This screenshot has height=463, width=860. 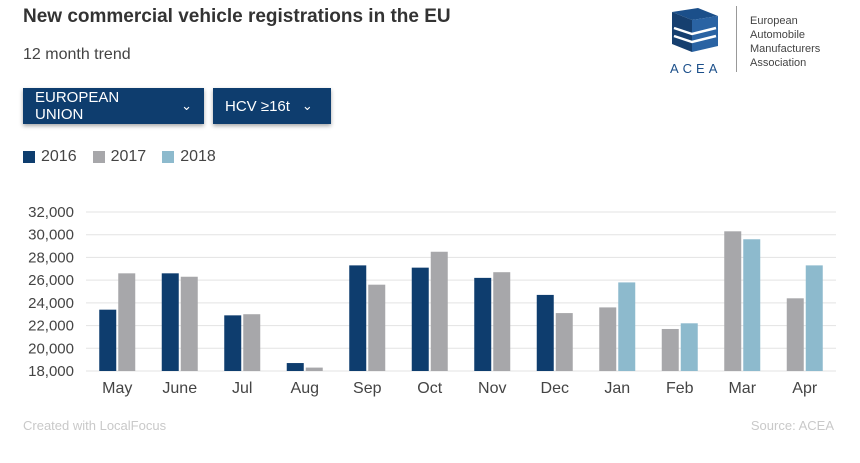 What do you see at coordinates (117, 388) in the screenshot?
I see `x-tick-label: May` at bounding box center [117, 388].